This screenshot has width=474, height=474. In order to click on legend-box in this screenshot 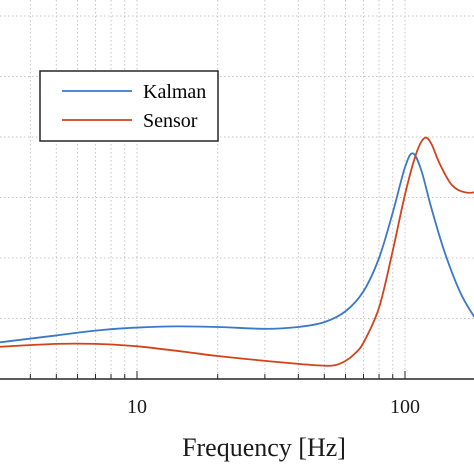, I will do `click(129, 106)`.